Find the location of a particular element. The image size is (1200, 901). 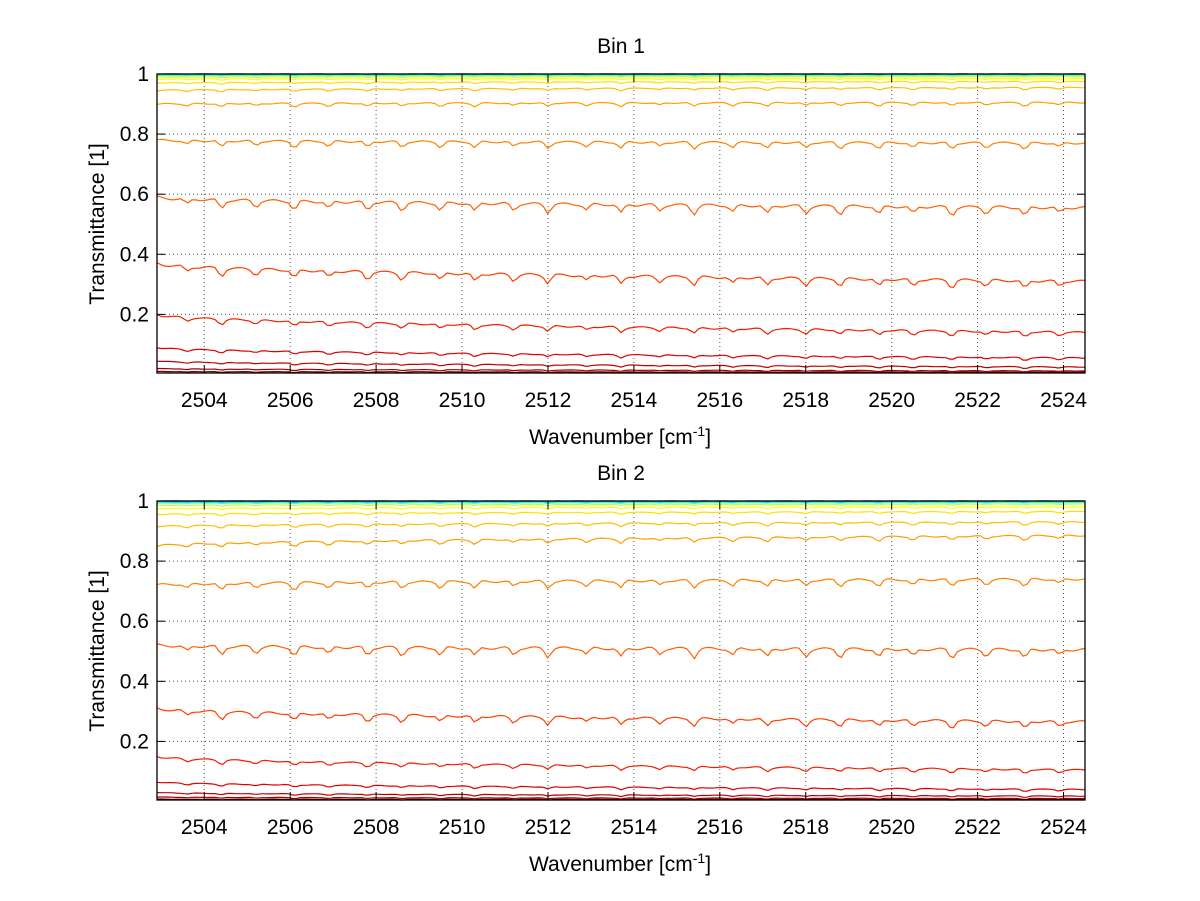

chart-title: Bin 1 is located at coordinates (621, 46).